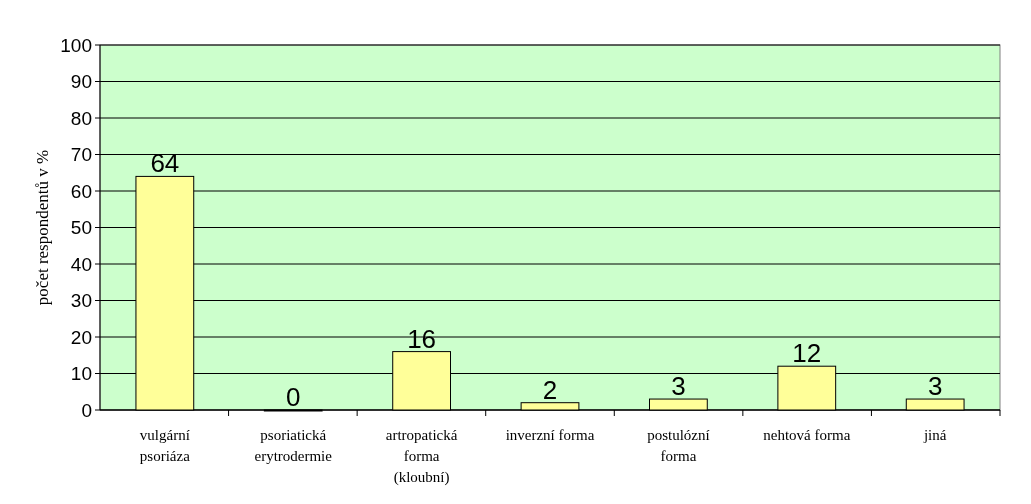  I want to click on x-tick-label: jiná, so click(934, 435).